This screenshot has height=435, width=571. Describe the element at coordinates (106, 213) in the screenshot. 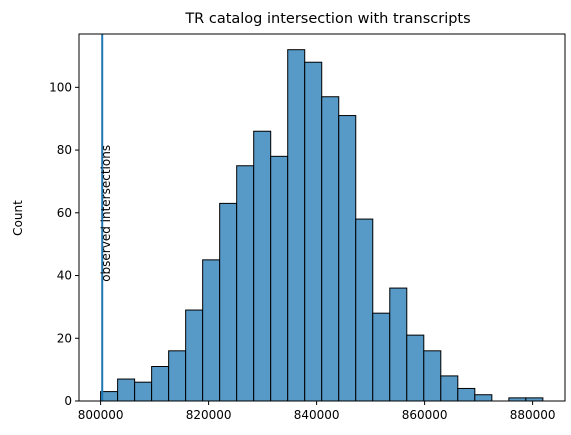

I see `observed-line-label: observed intersections` at that location.